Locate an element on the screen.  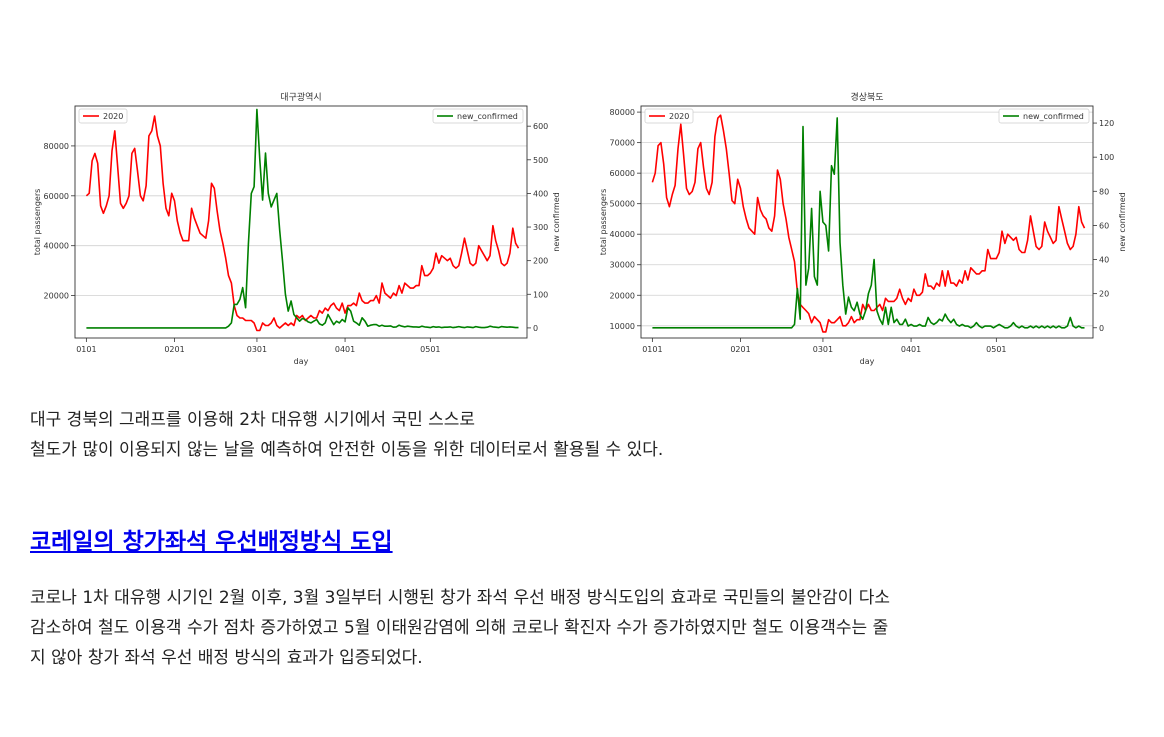
effect-line: 지 않아 창가 좌석 우선 배정 방식의 효과가 입증되었다. is located at coordinates (226, 658).